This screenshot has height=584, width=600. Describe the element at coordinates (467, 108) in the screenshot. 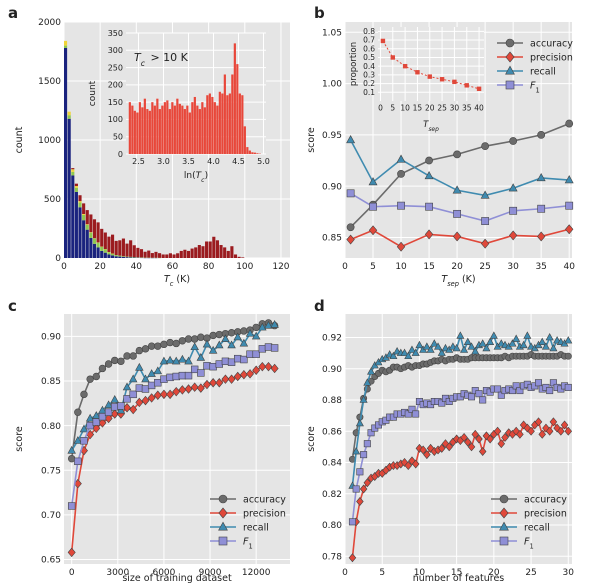

I see `x-tick-label: 35` at that location.